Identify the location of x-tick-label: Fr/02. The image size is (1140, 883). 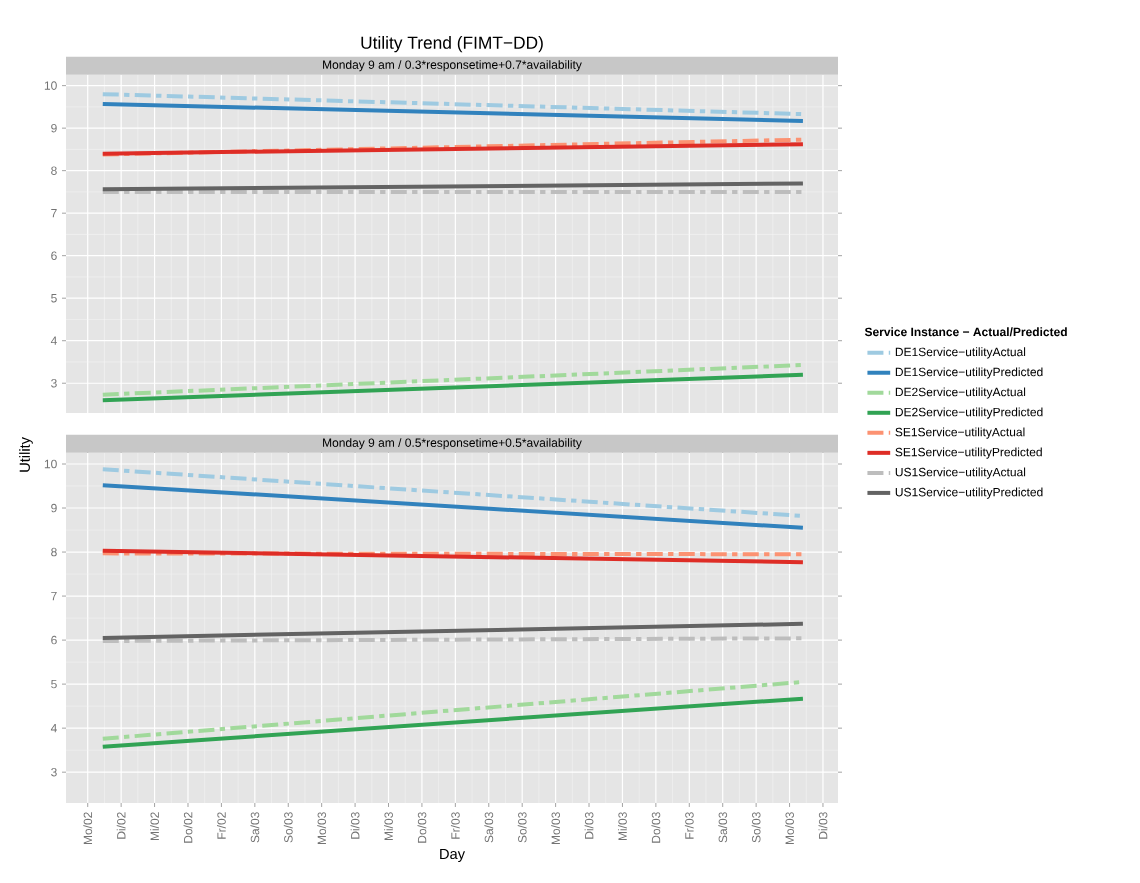
(221, 825).